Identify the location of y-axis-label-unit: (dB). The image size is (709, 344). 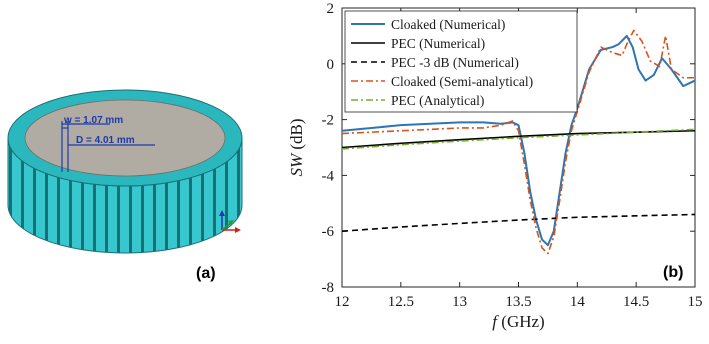
(296, 135).